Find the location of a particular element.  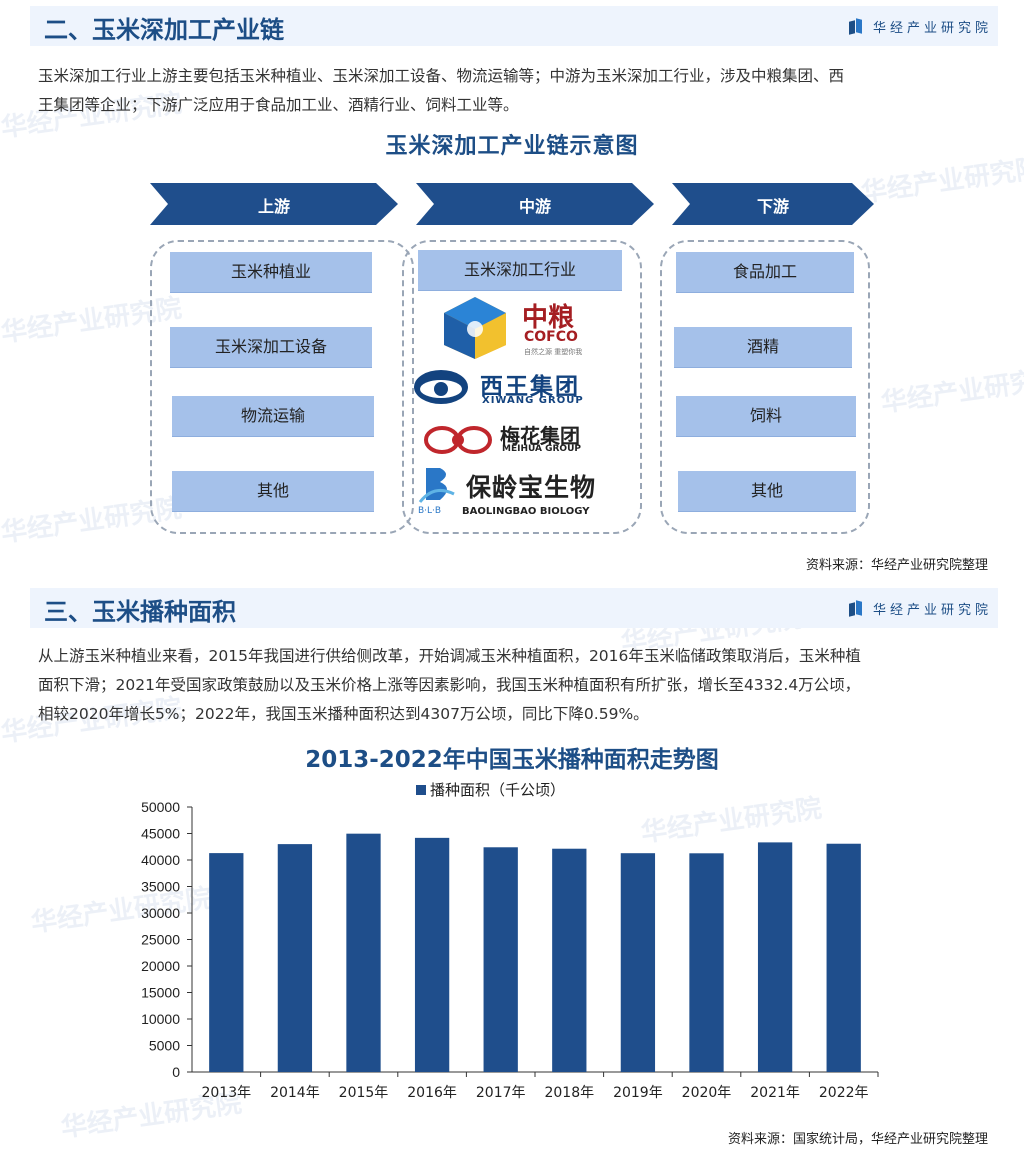

cofco-en: COFCO is located at coordinates (551, 337).